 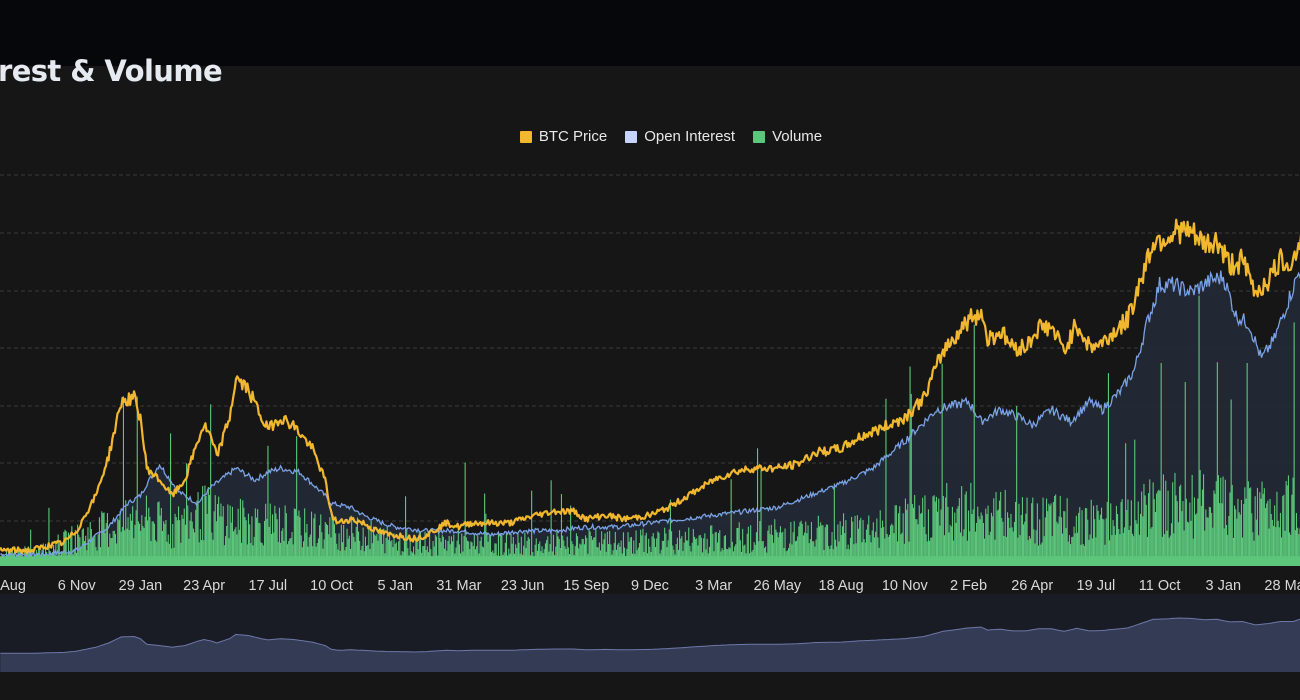 What do you see at coordinates (650, 586) in the screenshot?
I see `x-tick-label: 9 Dec` at bounding box center [650, 586].